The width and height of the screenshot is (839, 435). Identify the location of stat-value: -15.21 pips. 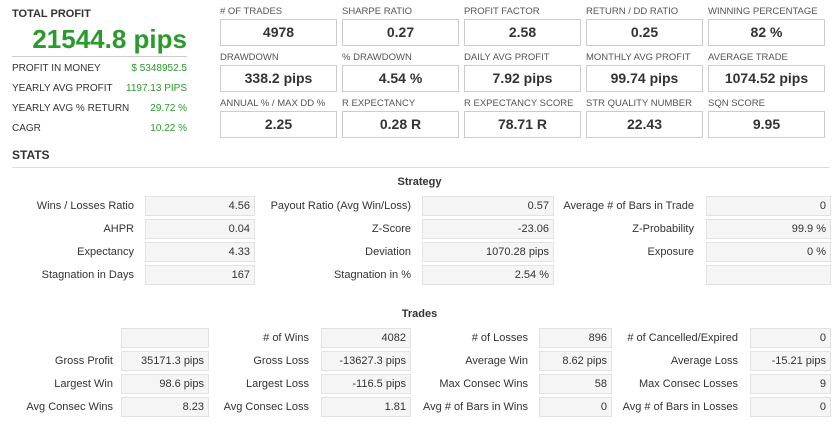
(790, 361).